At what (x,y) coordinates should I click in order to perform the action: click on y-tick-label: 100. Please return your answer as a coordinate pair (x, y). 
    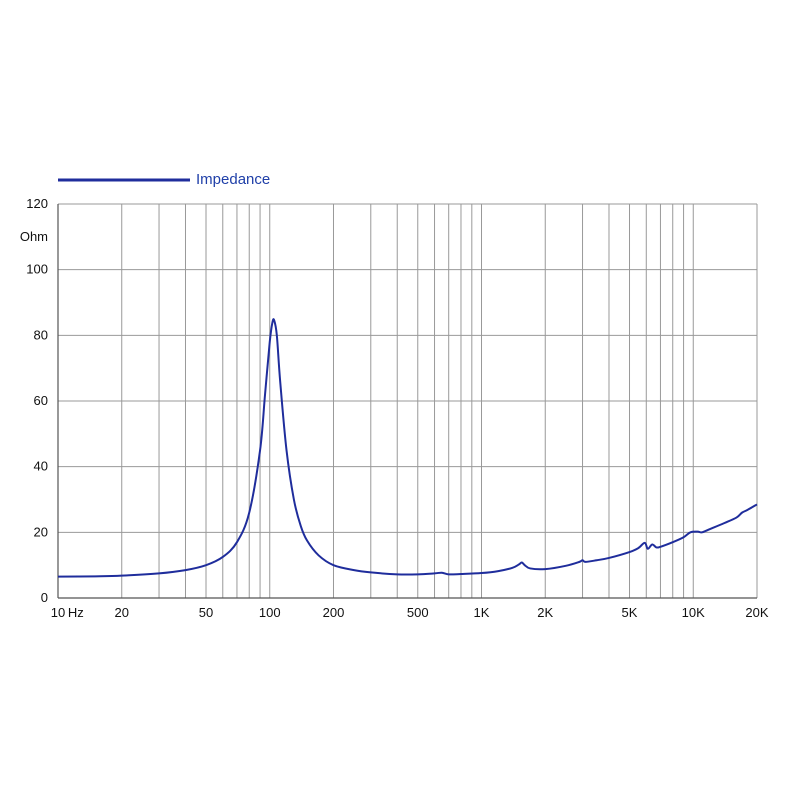
    Looking at the image, I should click on (37, 269).